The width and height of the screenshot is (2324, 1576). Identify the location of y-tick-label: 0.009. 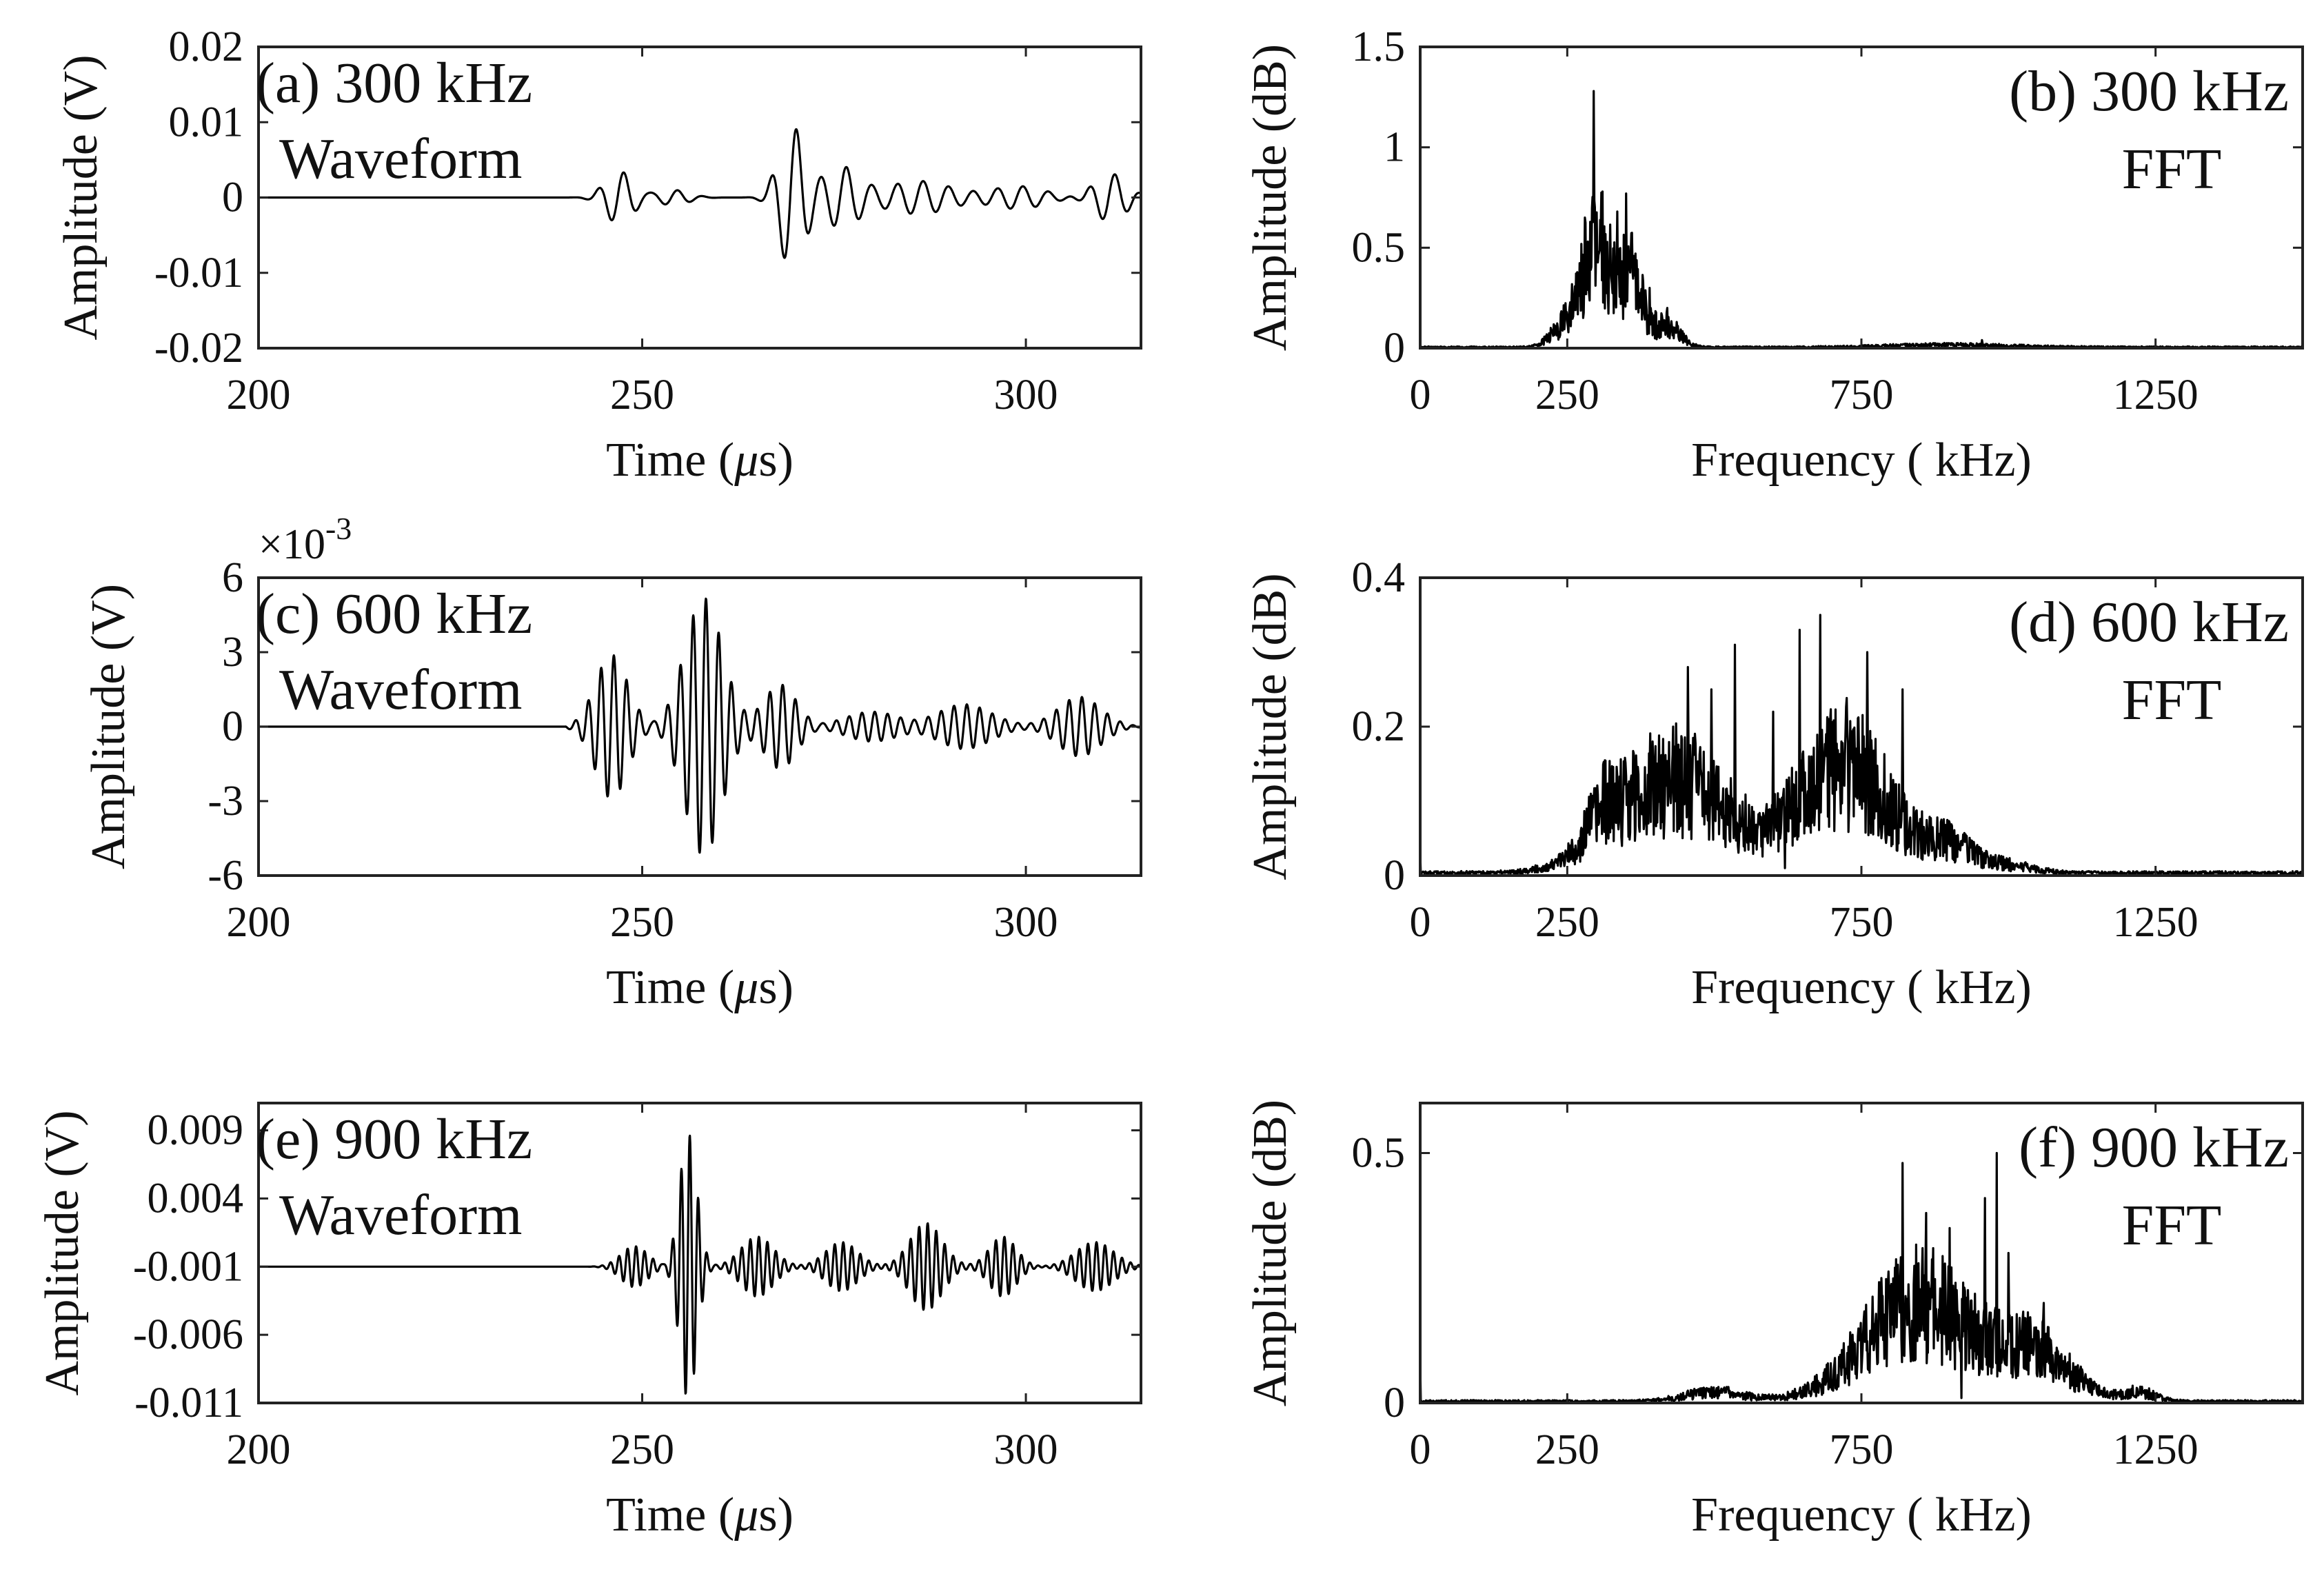
(196, 1130).